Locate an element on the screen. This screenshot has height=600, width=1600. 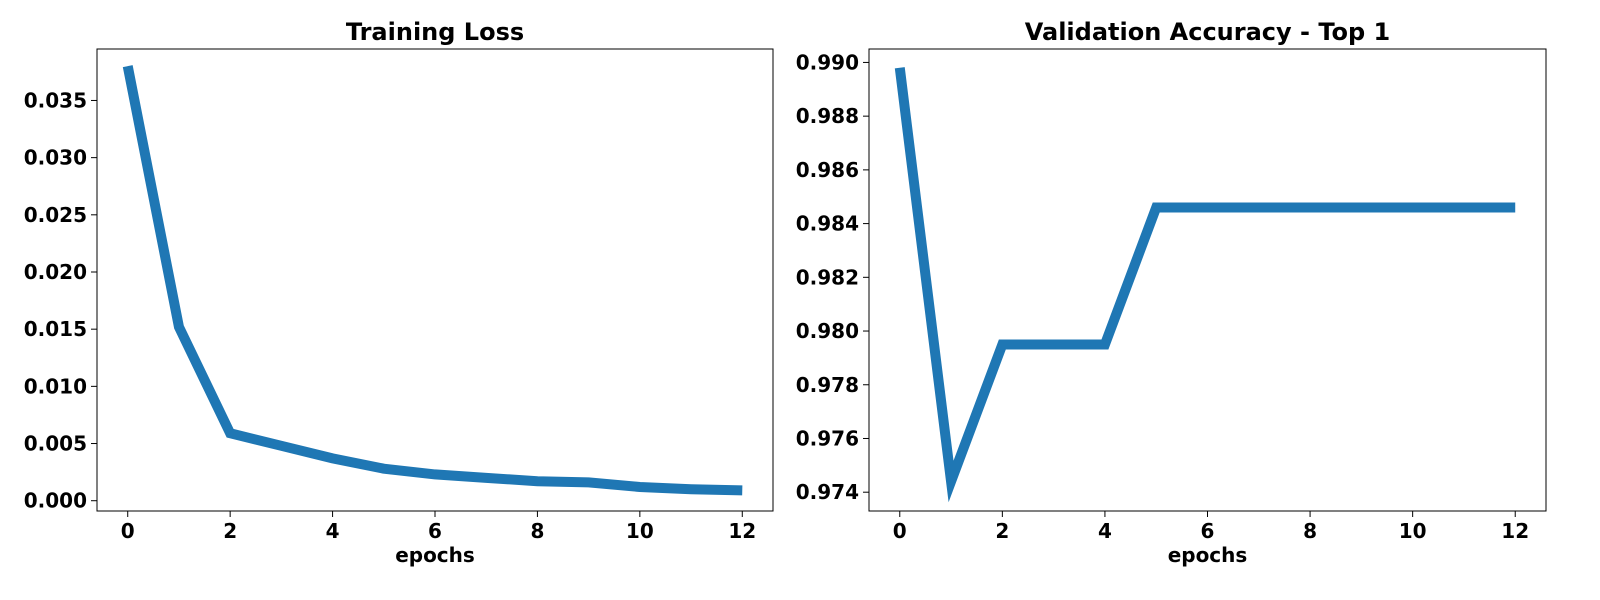
y-tick-label: 0.020 is located at coordinates (55, 272).